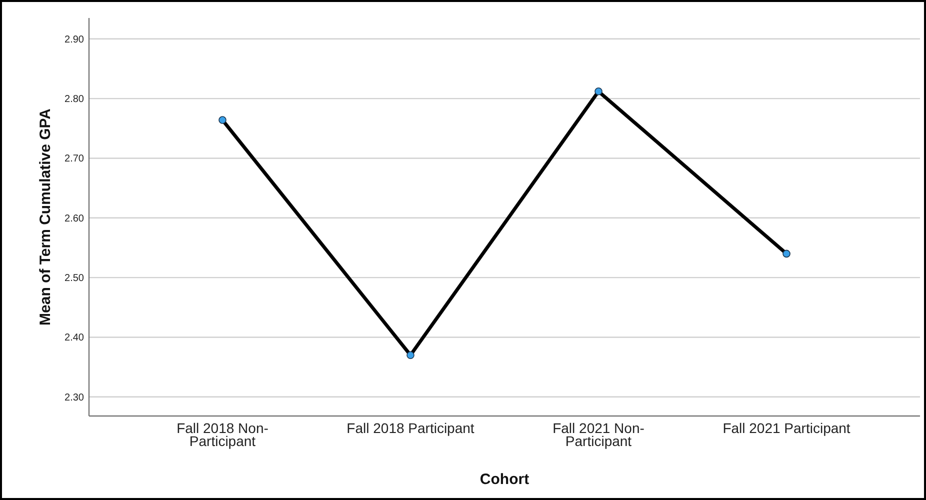 This screenshot has height=500, width=926. Describe the element at coordinates (505, 479) in the screenshot. I see `x-axis-title: Cohort` at that location.